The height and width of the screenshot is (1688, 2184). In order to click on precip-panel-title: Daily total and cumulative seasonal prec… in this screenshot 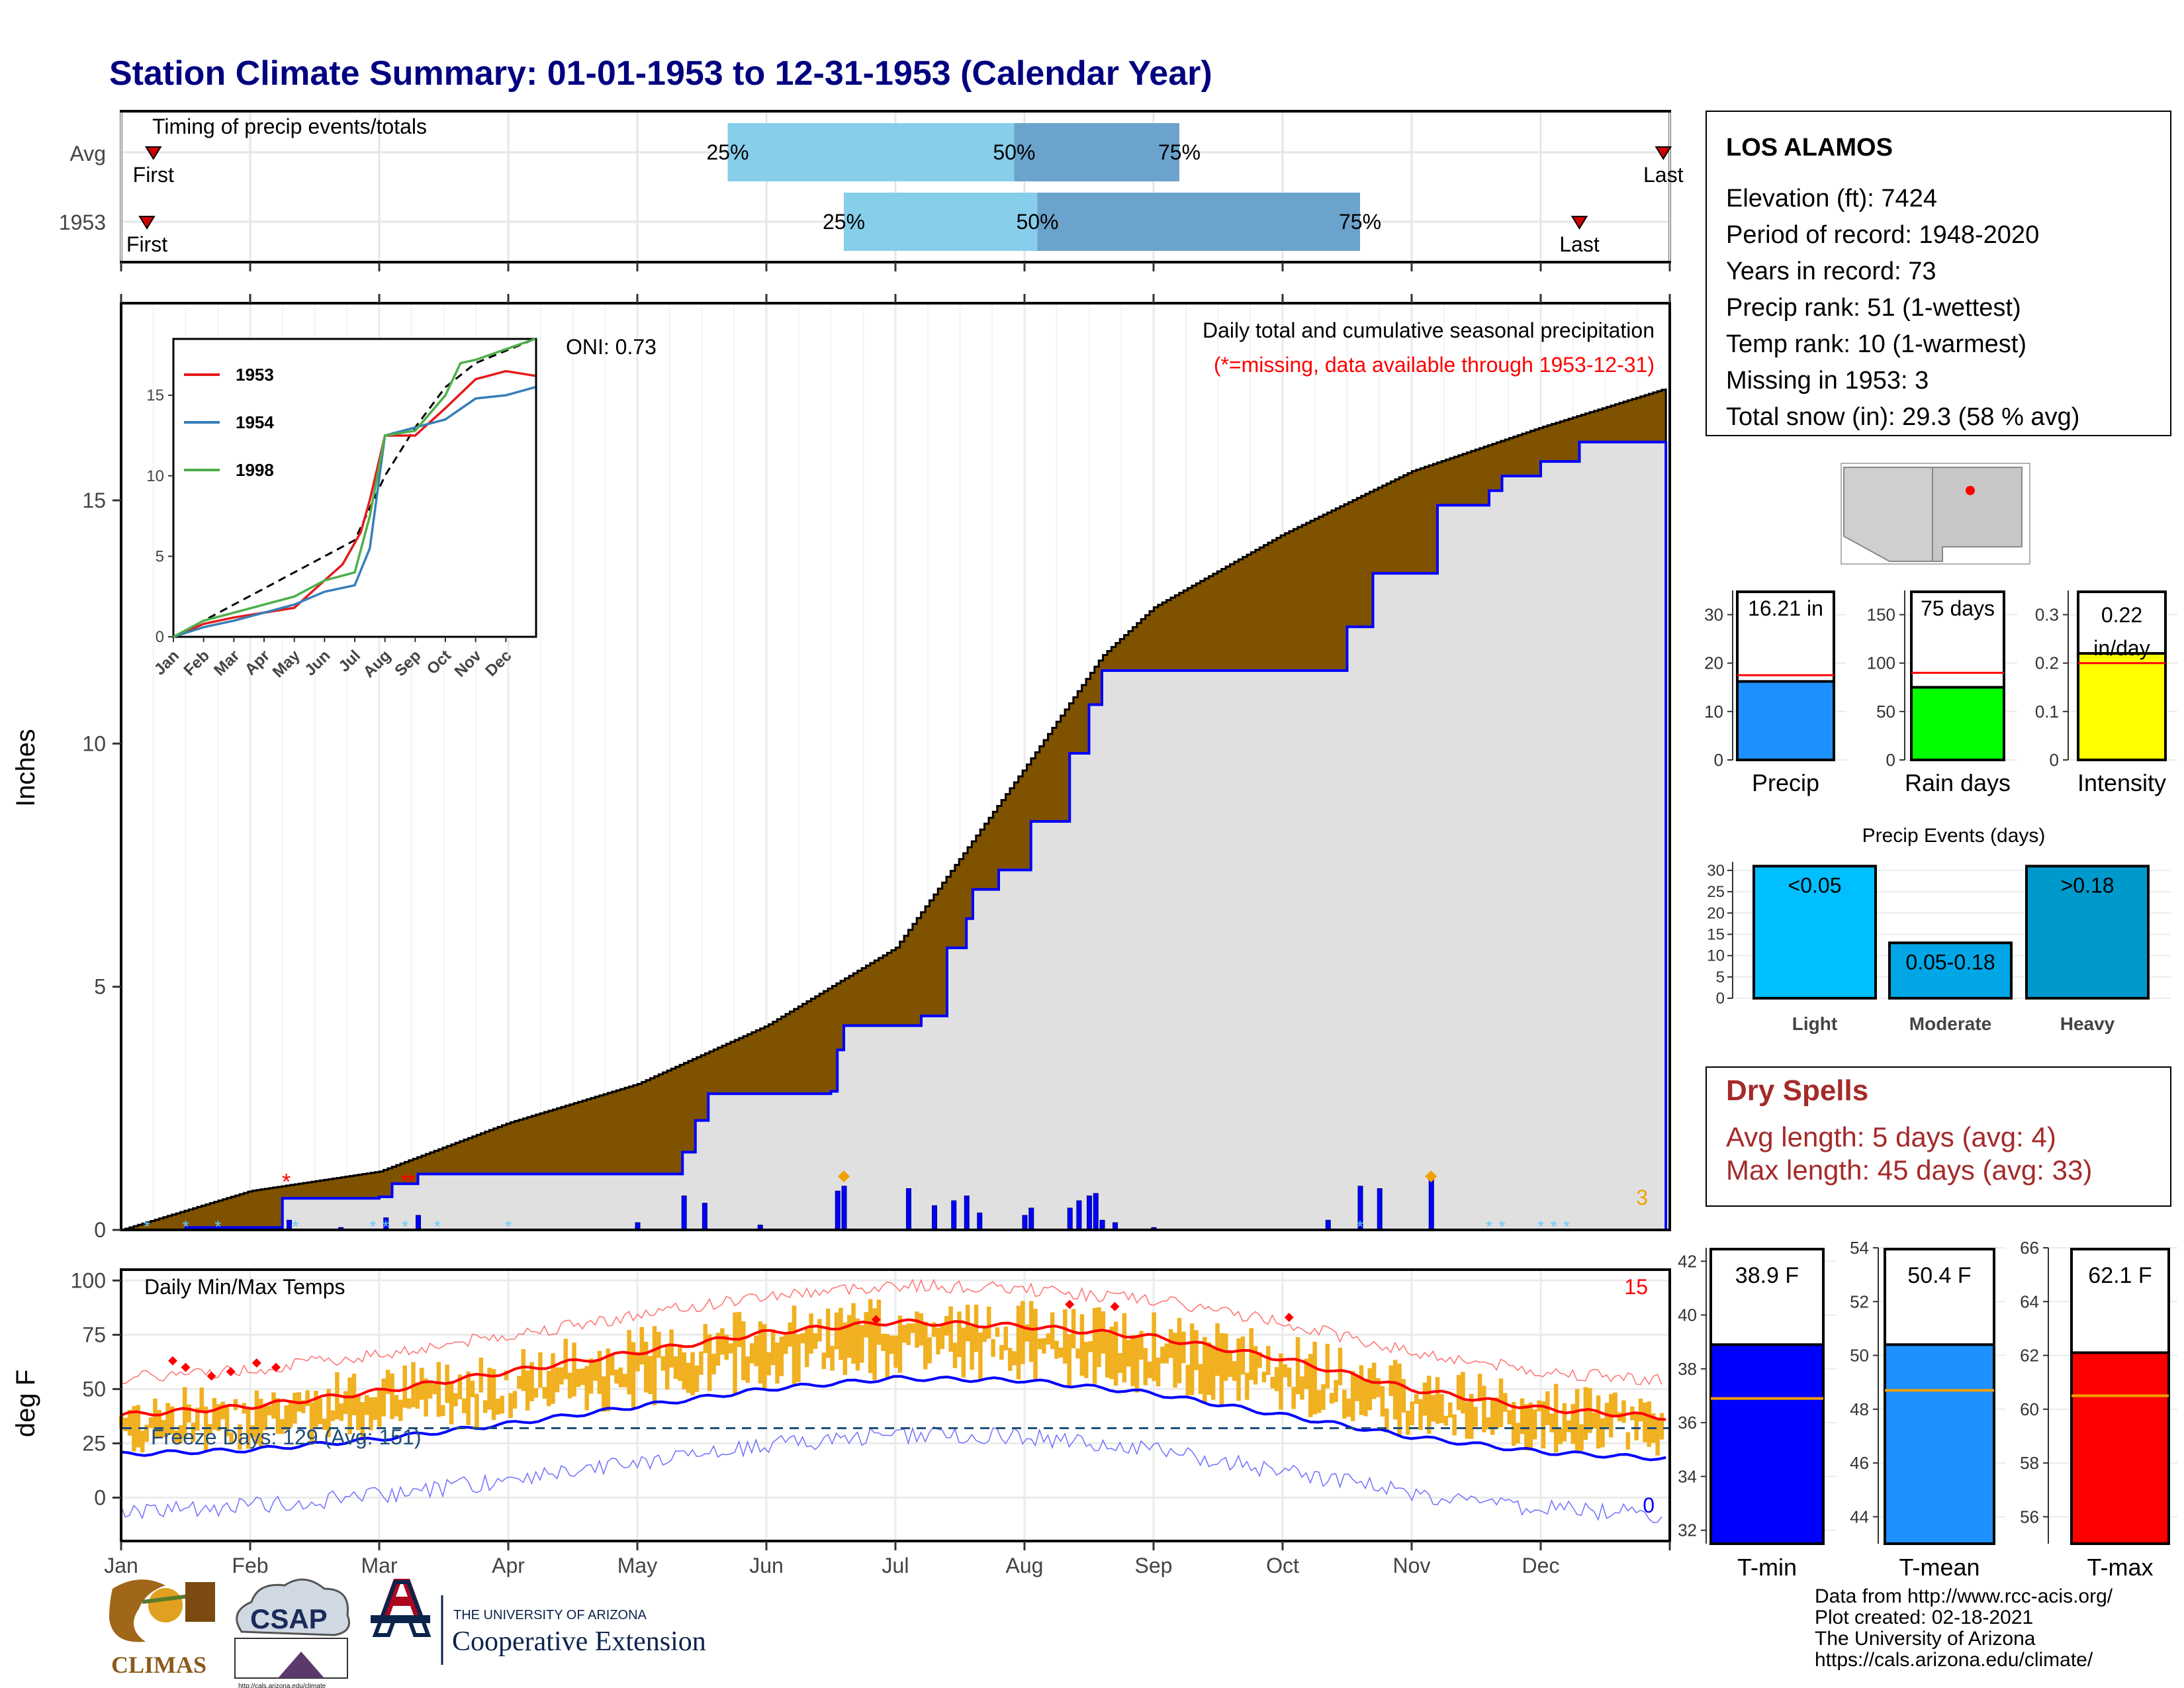, I will do `click(1429, 330)`.